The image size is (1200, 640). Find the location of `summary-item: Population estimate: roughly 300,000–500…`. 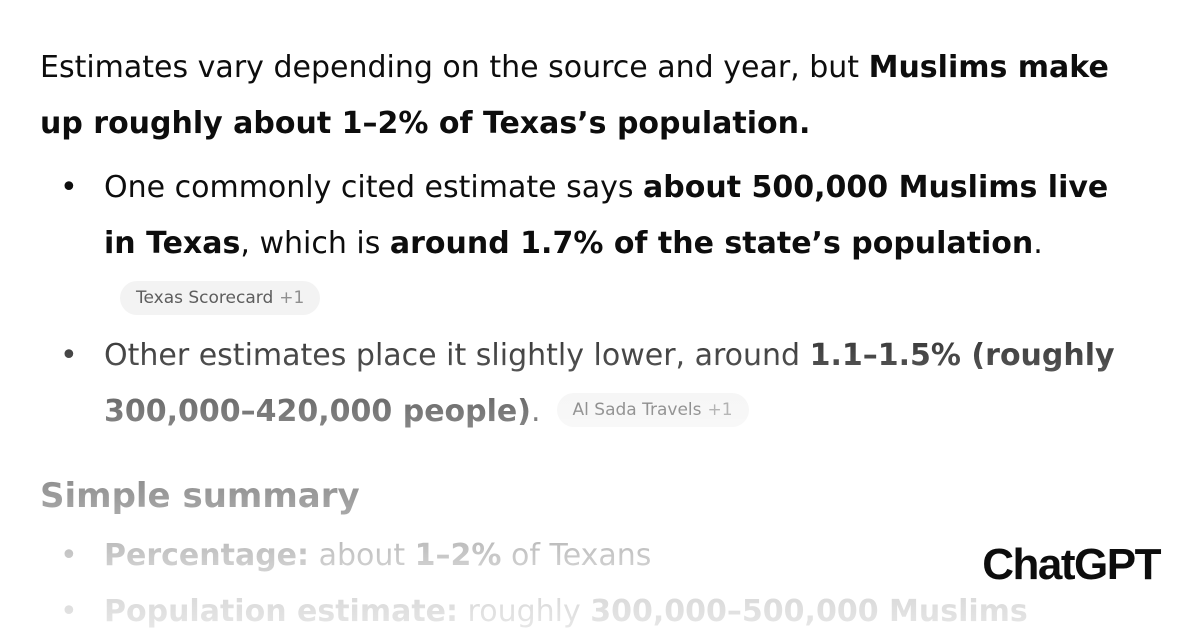

summary-item: Population estimate: roughly 300,000–500… is located at coordinates (580, 612).